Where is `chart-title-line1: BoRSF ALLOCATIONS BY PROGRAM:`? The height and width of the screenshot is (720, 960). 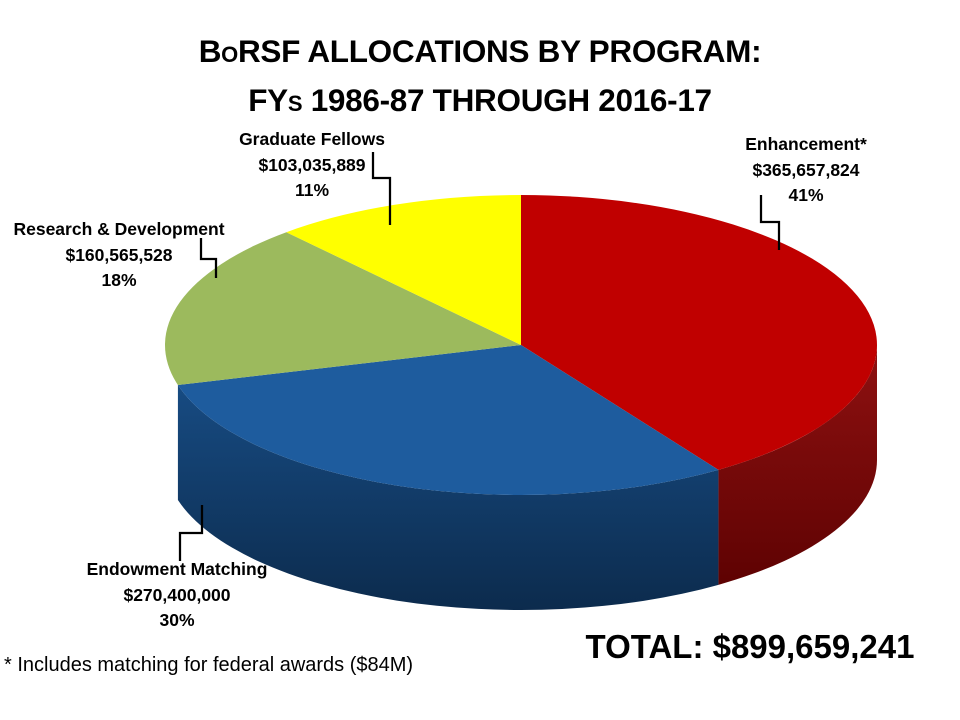 chart-title-line1: BoRSF ALLOCATIONS BY PROGRAM: is located at coordinates (480, 51).